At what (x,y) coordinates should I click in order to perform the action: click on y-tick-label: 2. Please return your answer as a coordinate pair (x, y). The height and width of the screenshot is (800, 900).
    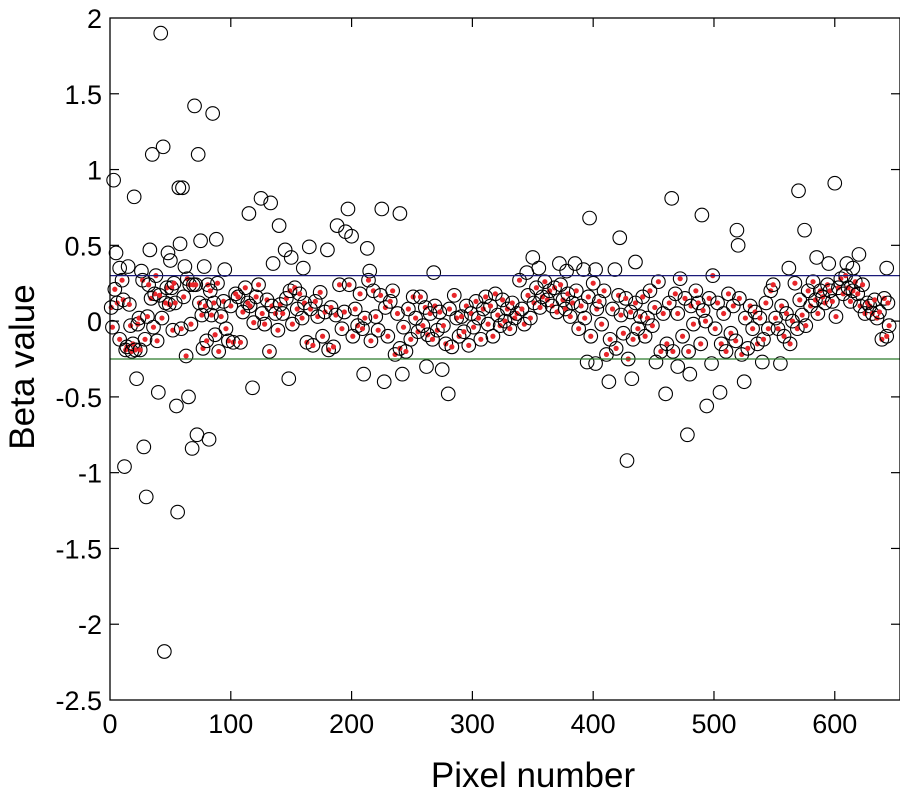
    Looking at the image, I should click on (94, 19).